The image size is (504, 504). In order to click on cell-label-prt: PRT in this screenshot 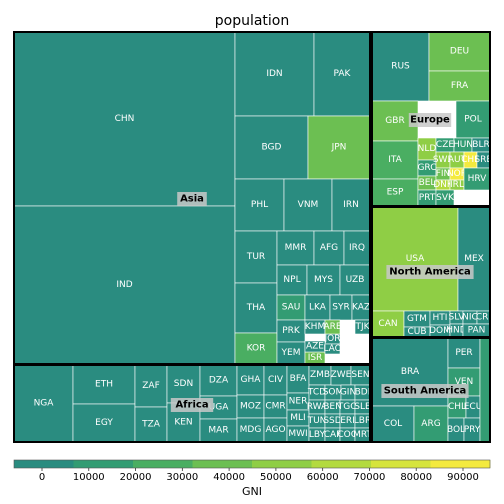, I will do `click(427, 198)`.